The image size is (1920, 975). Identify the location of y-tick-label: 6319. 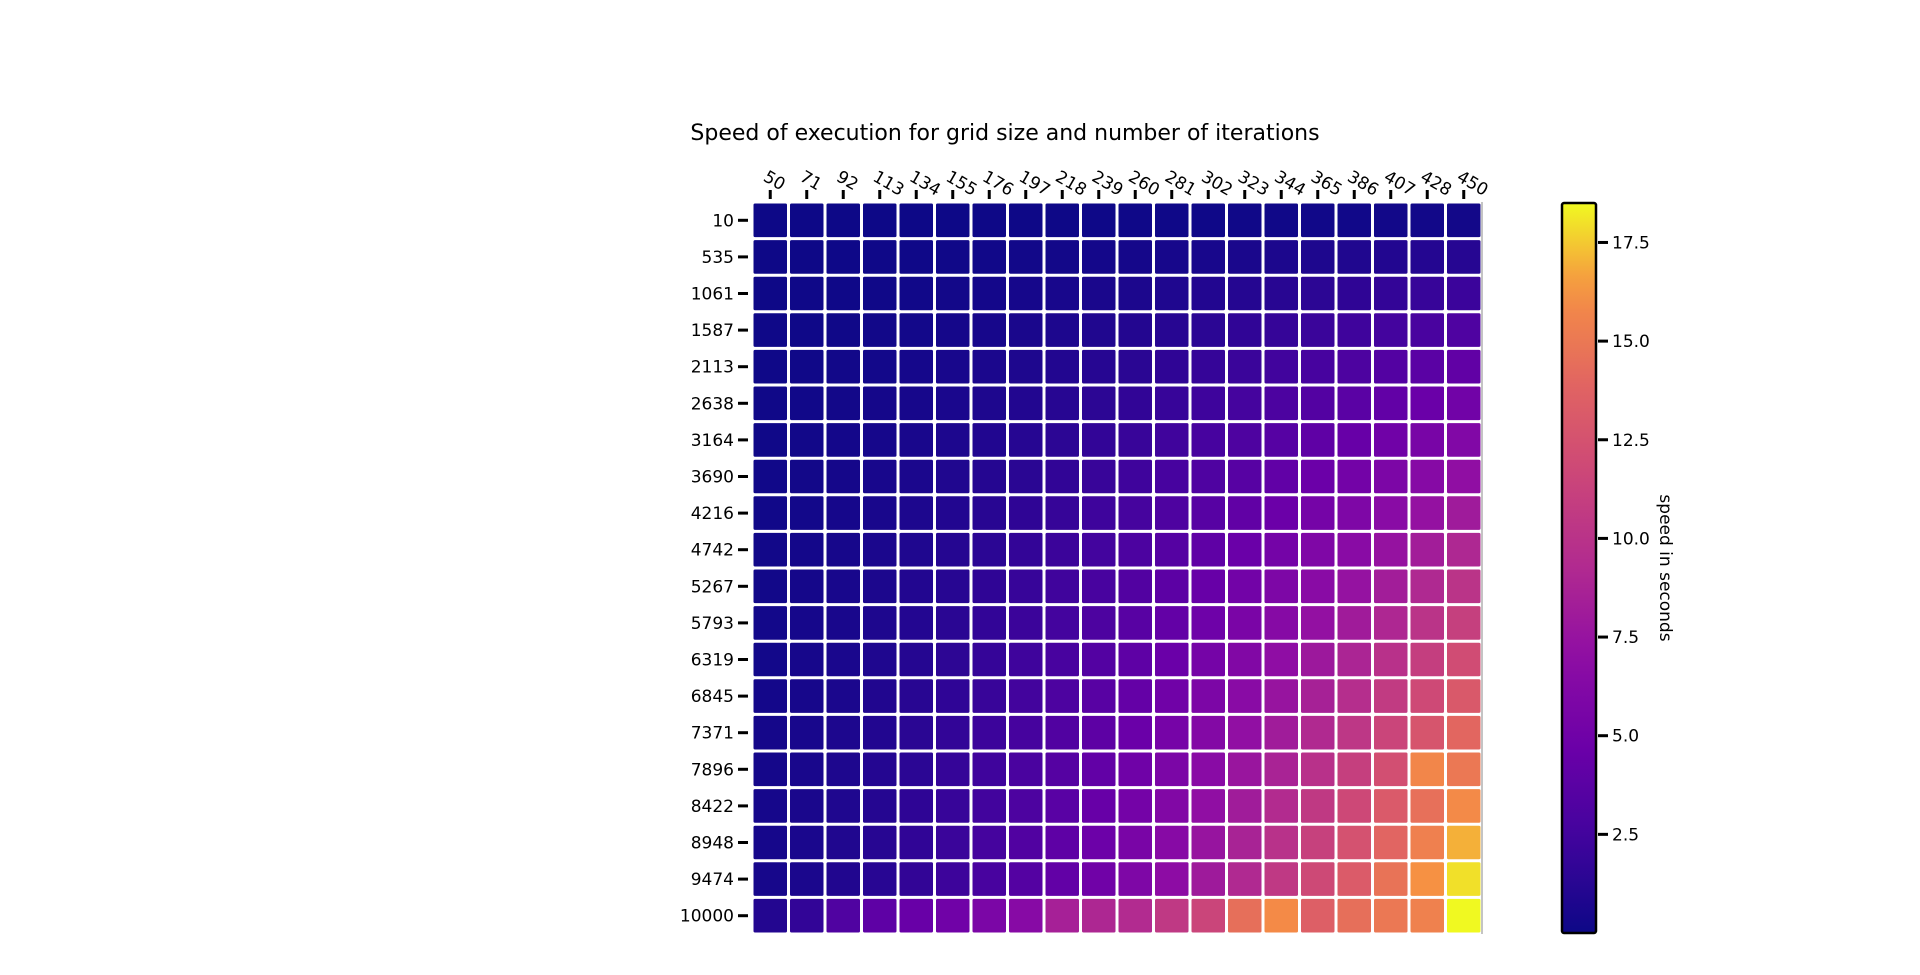
(712, 661).